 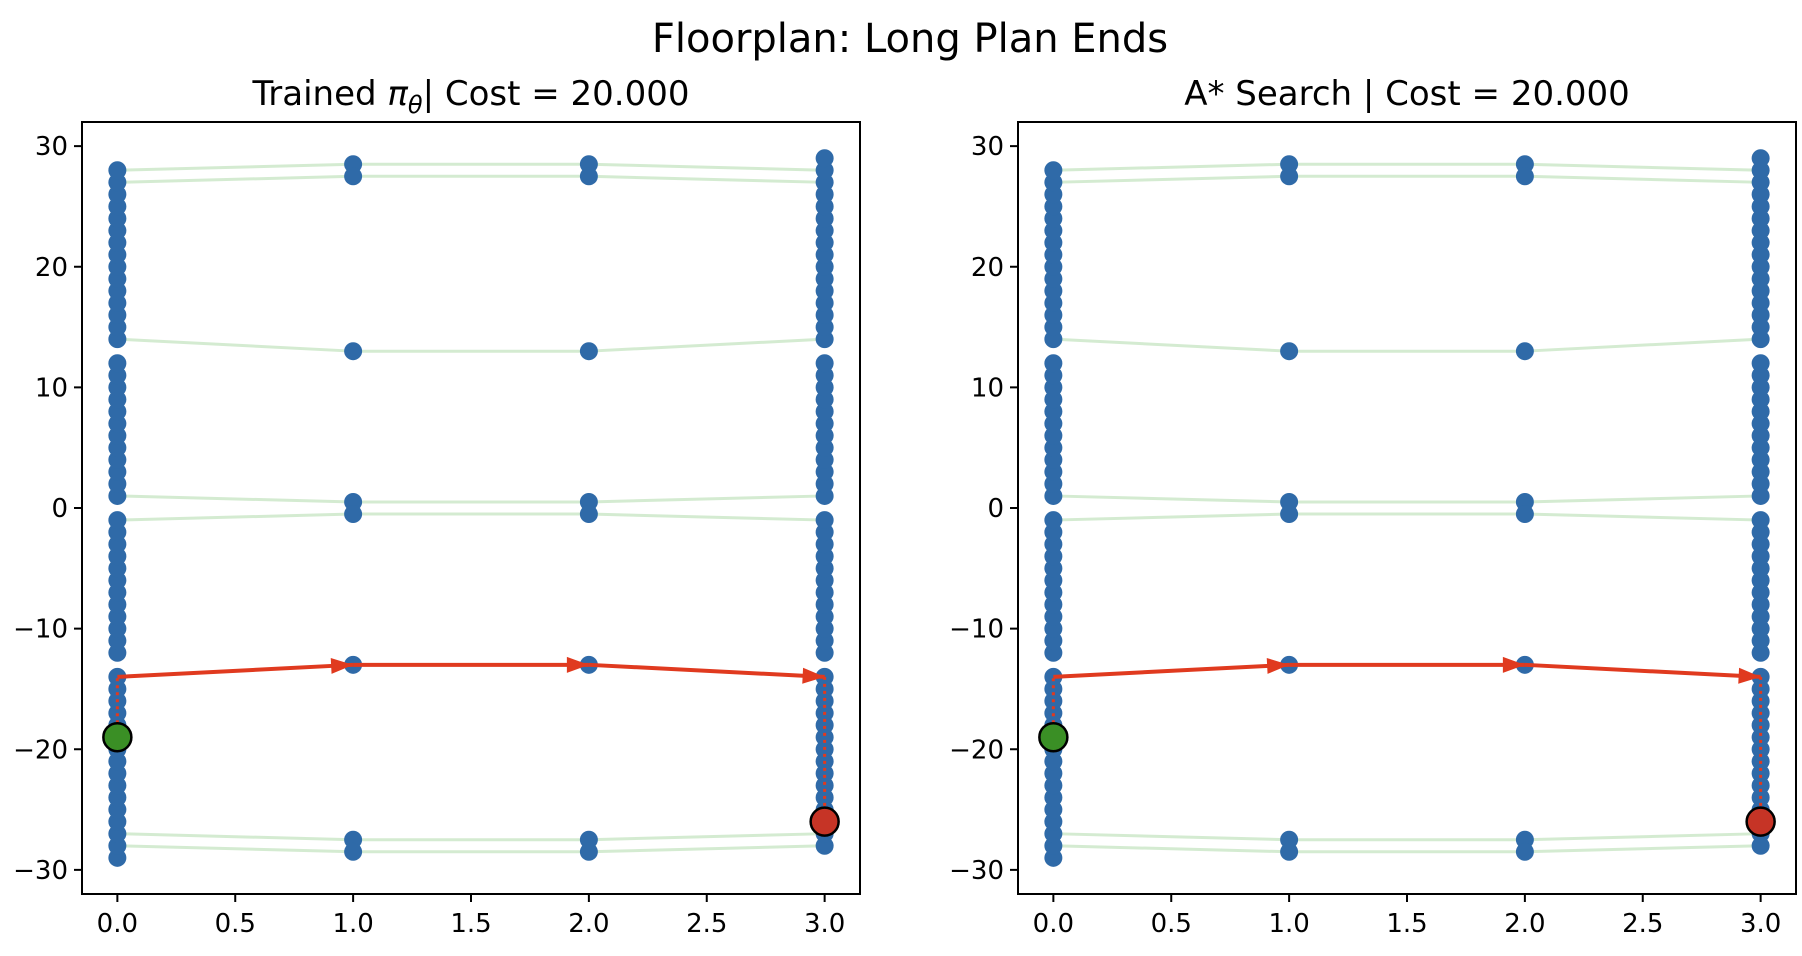 What do you see at coordinates (995, 509) in the screenshot?
I see `y-tick-label: 0` at bounding box center [995, 509].